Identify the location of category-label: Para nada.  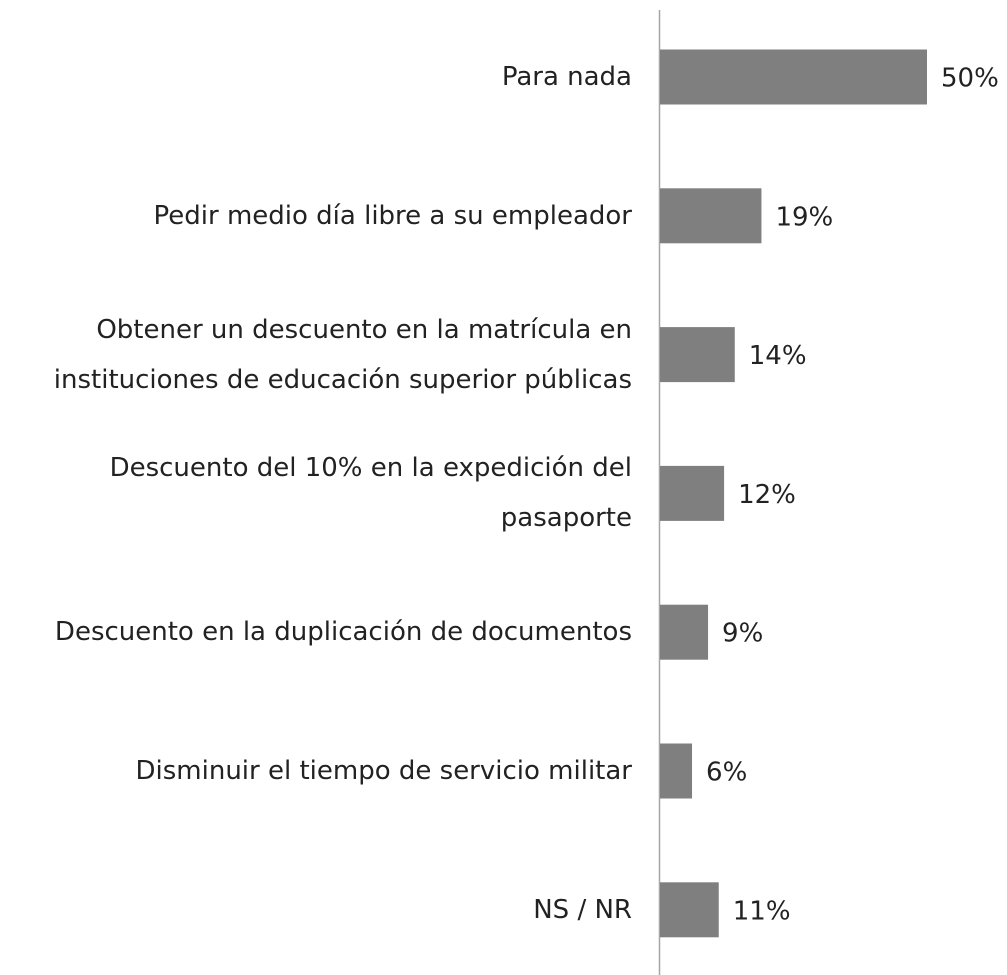
(566, 77).